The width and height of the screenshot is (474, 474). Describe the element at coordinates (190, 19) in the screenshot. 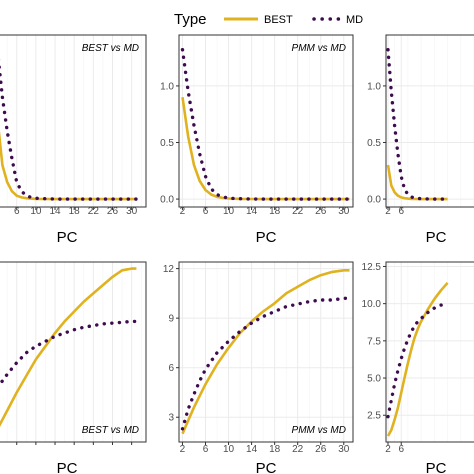

I see `legend-title: Type` at that location.